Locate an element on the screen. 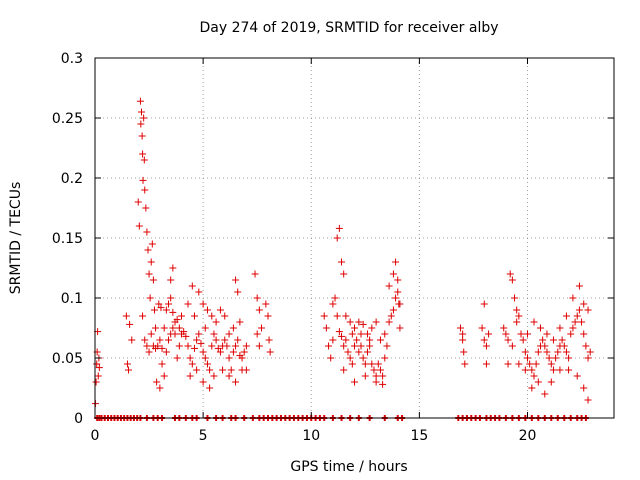 The height and width of the screenshot is (480, 640). y-tick-label: 0.3 is located at coordinates (72, 59).